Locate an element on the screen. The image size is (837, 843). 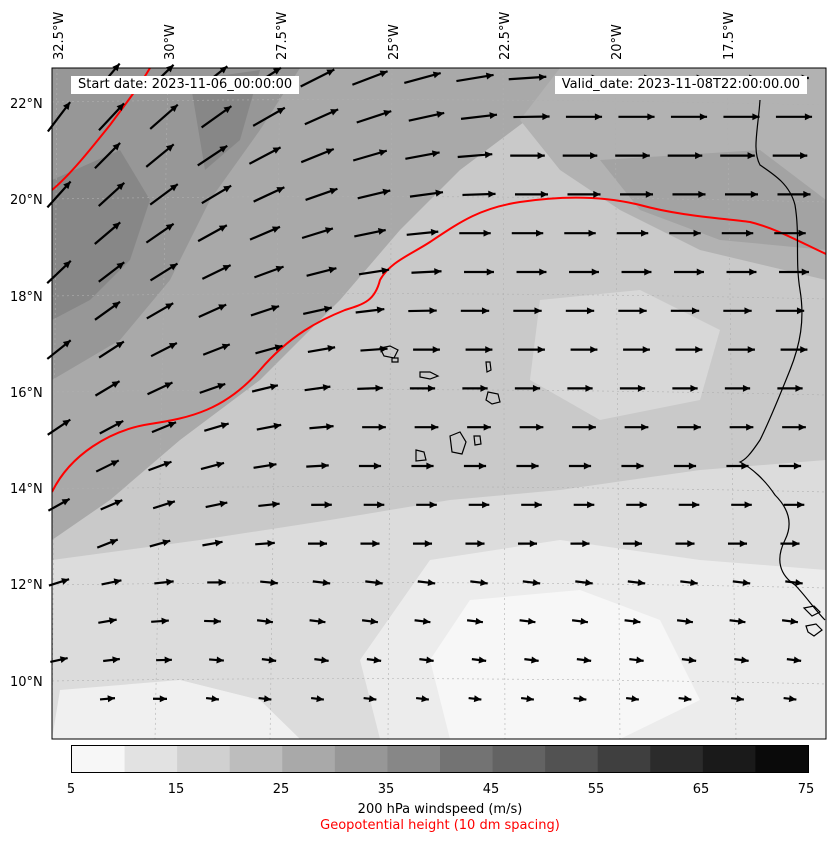
lon-label: 17.5°W is located at coordinates (729, 35).